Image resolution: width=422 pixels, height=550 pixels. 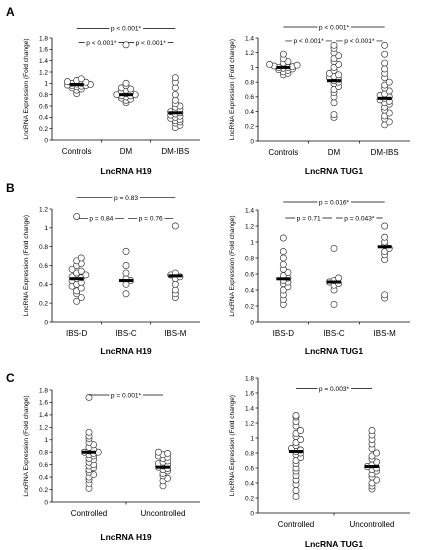 I want to click on p-value-label: p = 0.003*, so click(x=334, y=389).